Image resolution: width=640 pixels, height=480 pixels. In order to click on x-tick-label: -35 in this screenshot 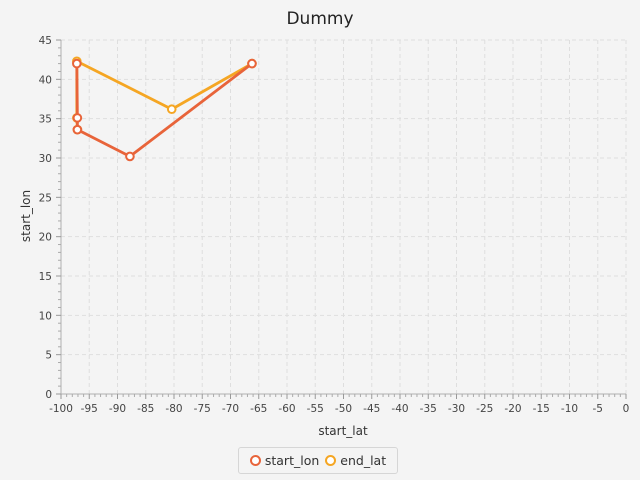, I will do `click(428, 409)`.